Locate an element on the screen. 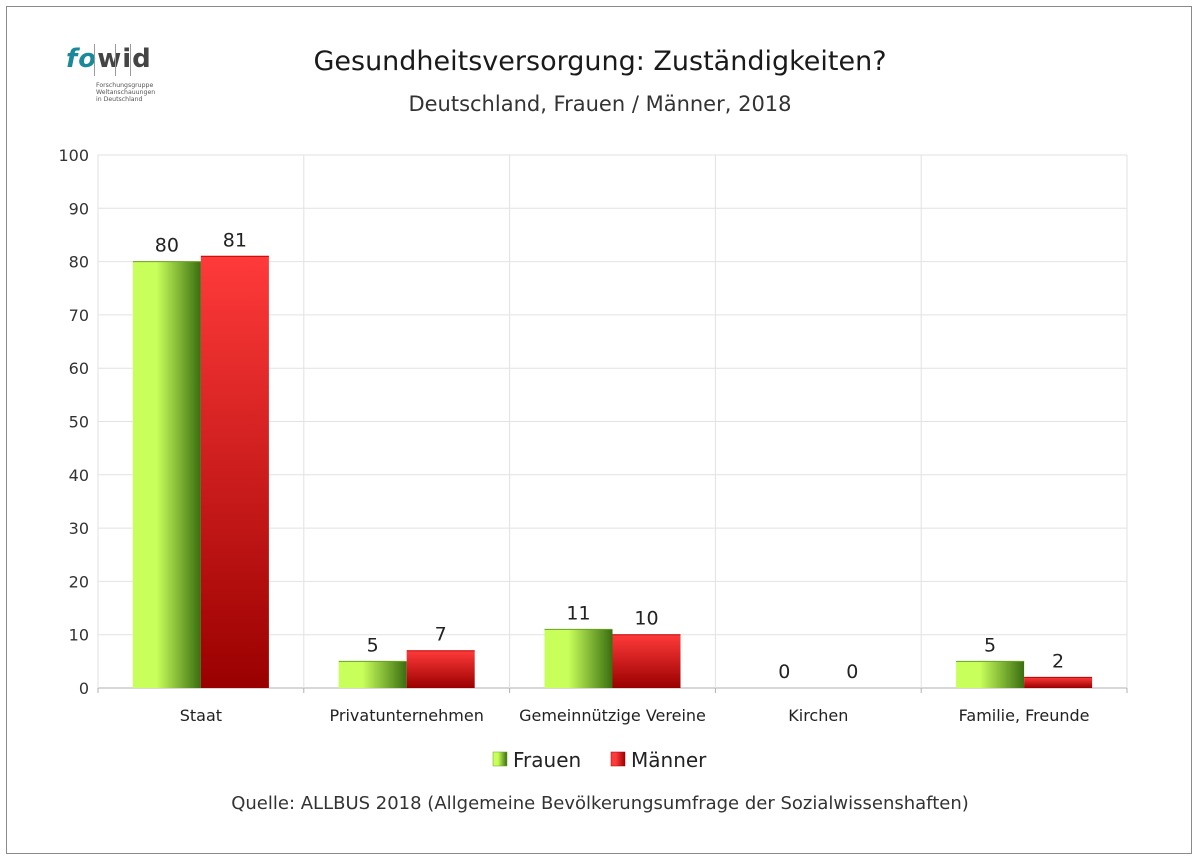 The image size is (1200, 862). legend-label-frauen: Frauen is located at coordinates (547, 760).